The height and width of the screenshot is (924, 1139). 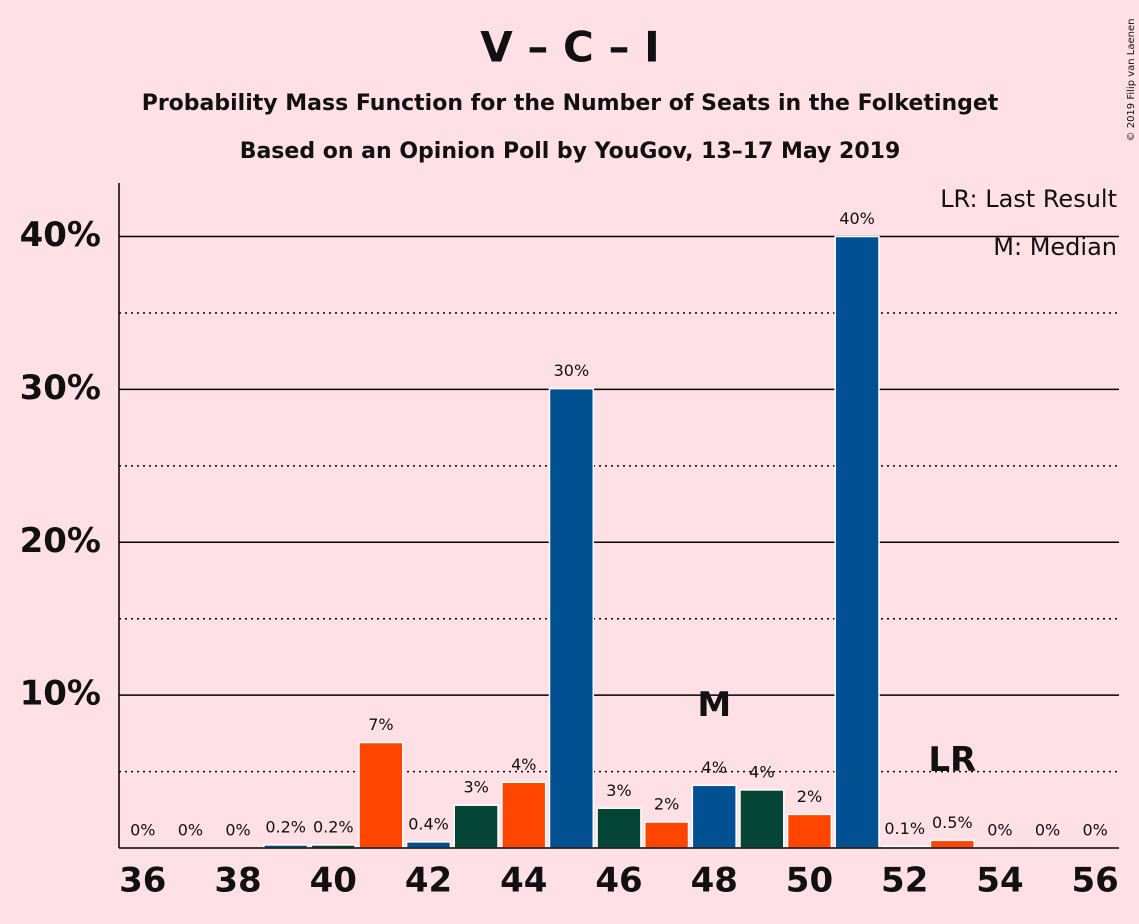 I want to click on value-label: 40%, so click(x=857, y=218).